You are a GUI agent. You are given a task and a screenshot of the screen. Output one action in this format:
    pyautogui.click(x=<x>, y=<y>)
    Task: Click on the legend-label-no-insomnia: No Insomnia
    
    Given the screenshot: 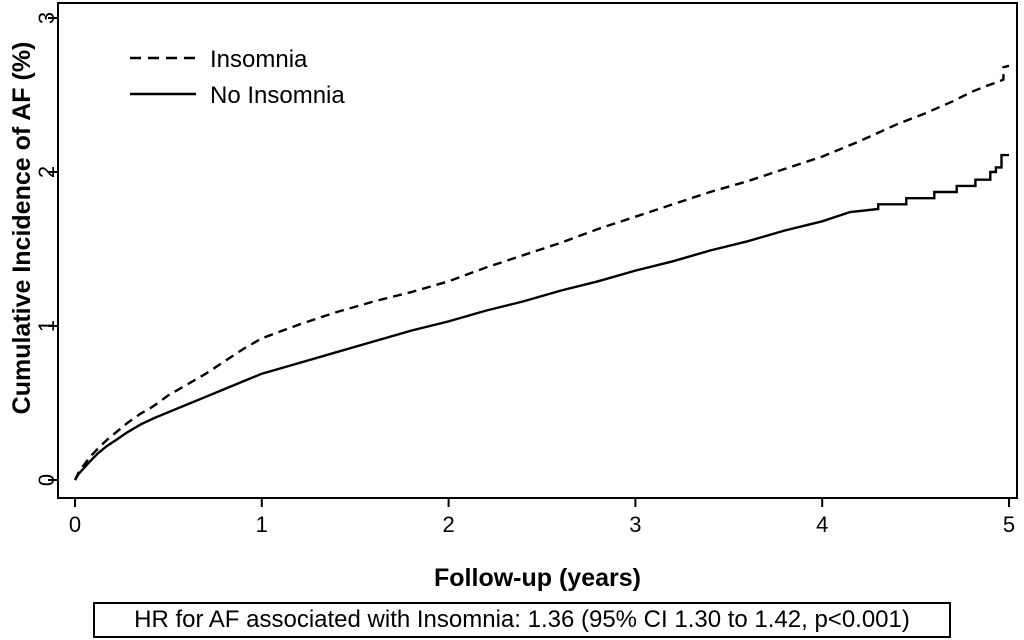 What is the action you would take?
    pyautogui.click(x=277, y=95)
    